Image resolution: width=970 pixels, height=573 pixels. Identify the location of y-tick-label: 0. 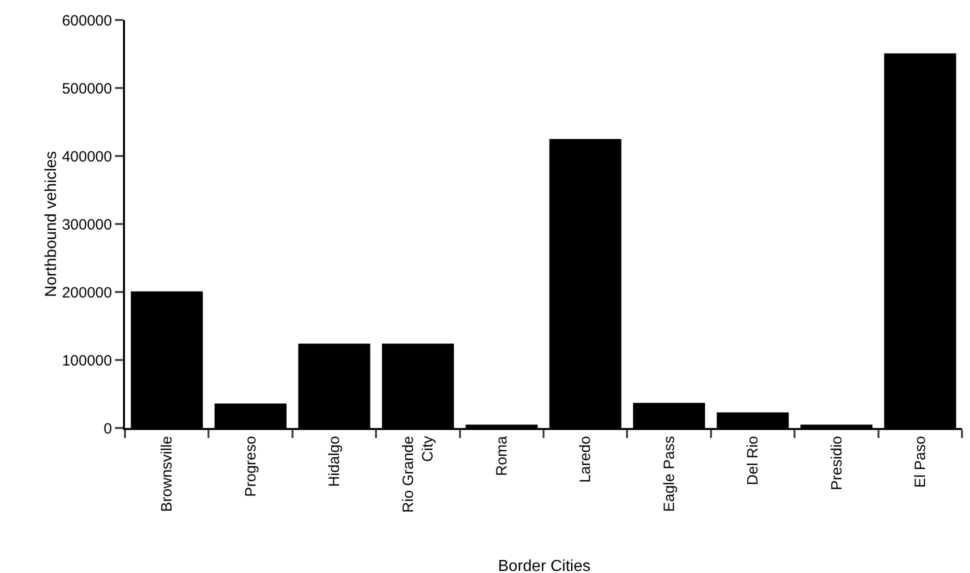
(108, 429).